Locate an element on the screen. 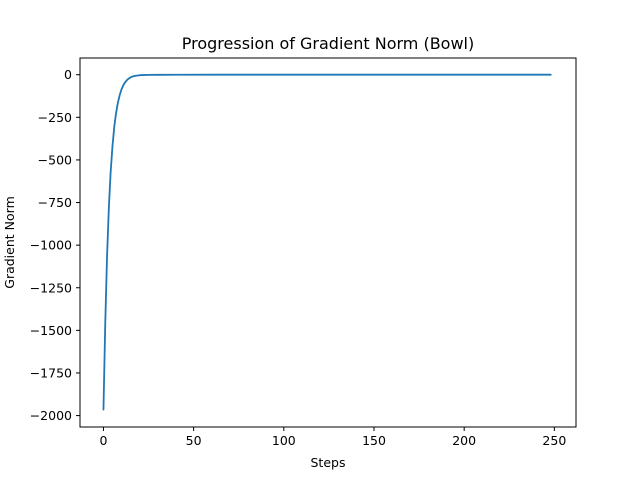  x-tick-label: 0 is located at coordinates (103, 440).